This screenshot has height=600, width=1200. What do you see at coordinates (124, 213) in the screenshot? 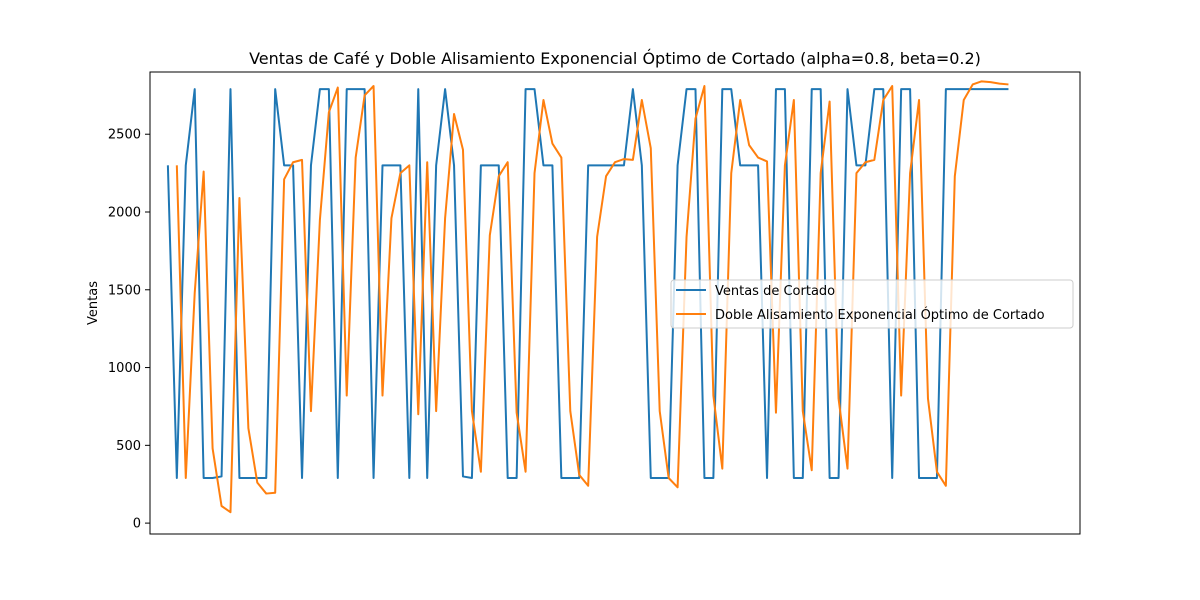
I see `y-tick-label: 2000` at bounding box center [124, 213].